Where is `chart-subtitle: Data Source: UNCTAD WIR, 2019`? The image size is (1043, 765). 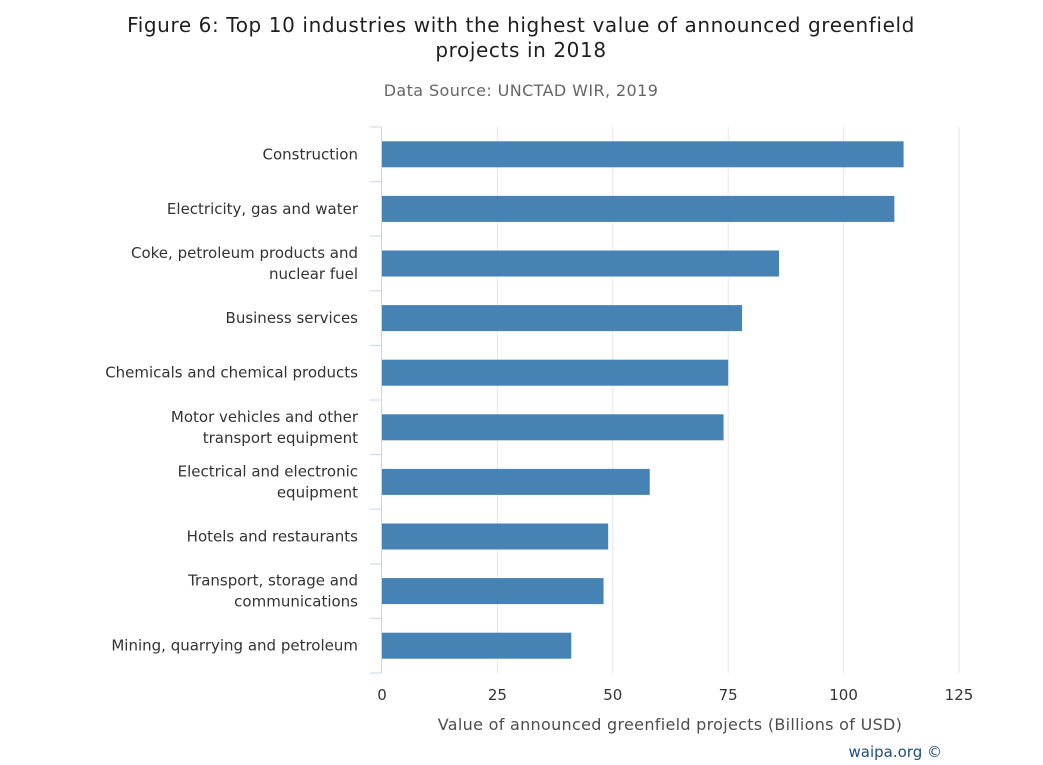 chart-subtitle: Data Source: UNCTAD WIR, 2019 is located at coordinates (521, 90).